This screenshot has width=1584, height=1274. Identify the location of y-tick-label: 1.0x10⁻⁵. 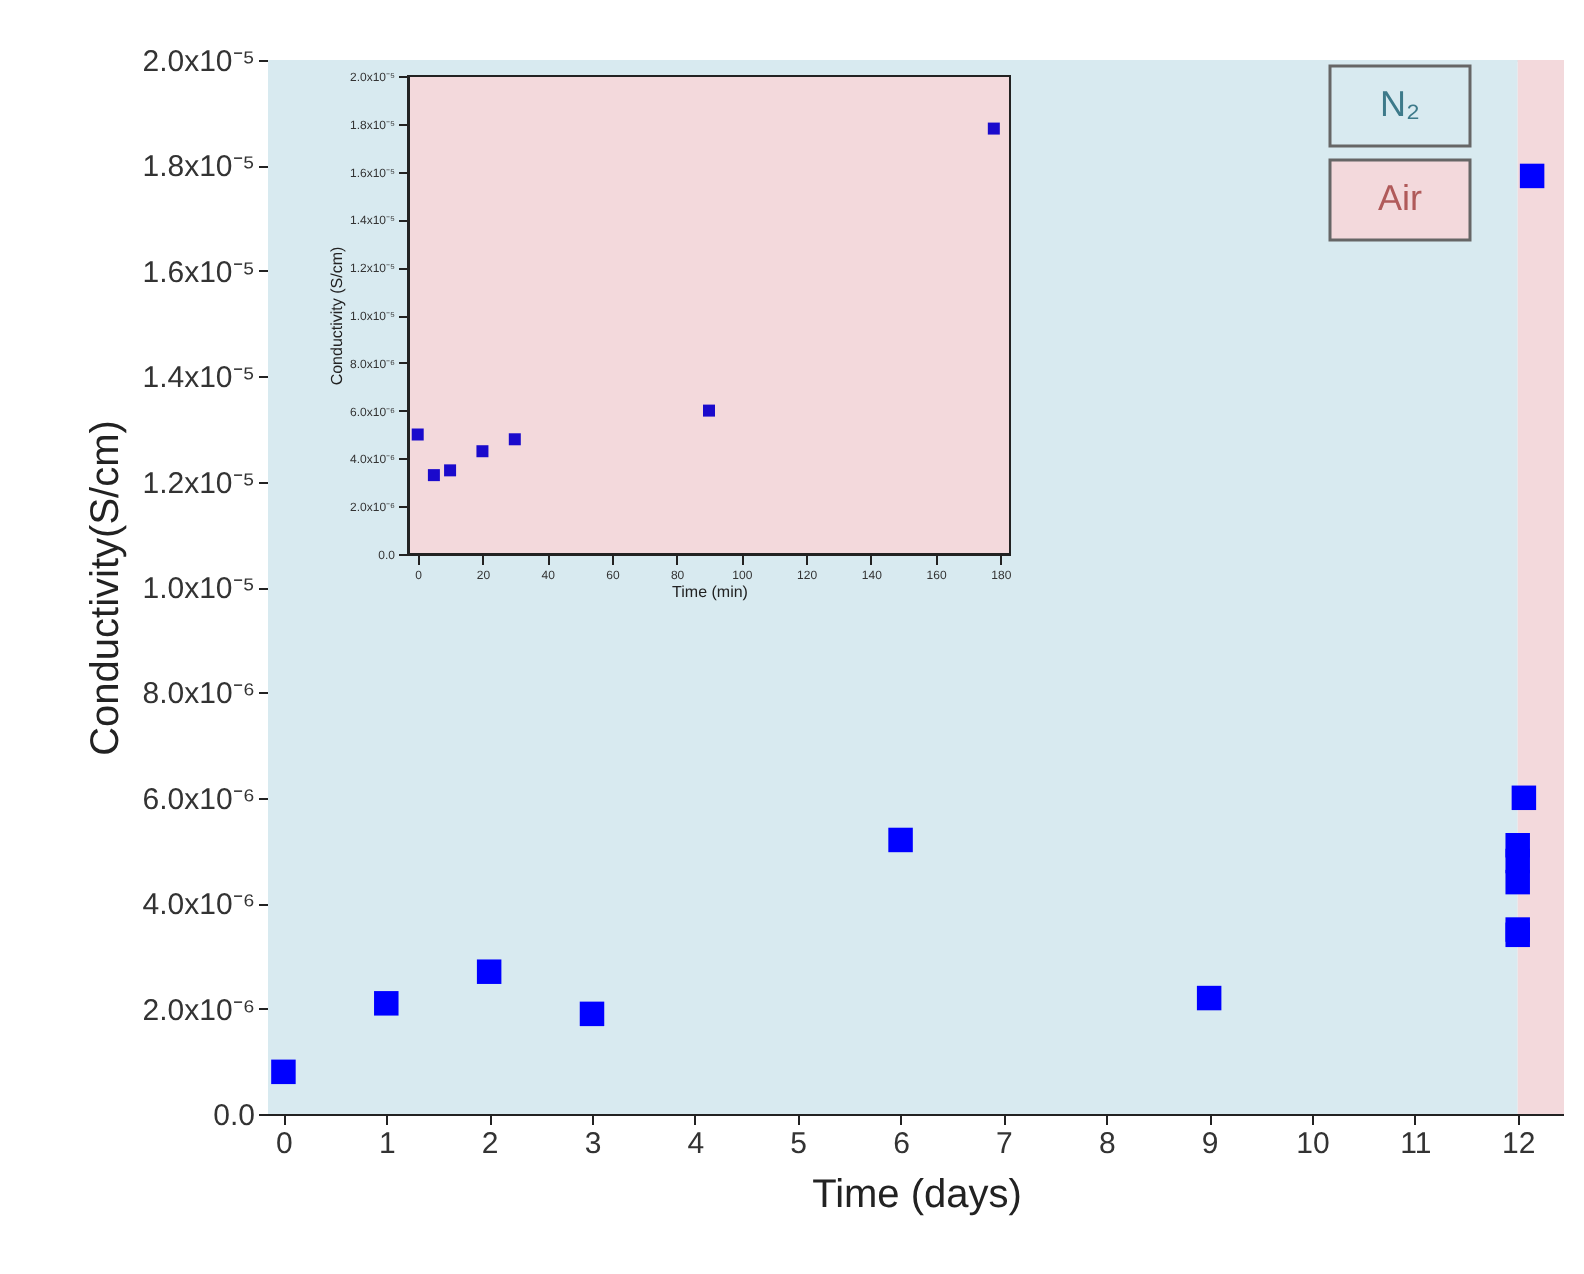
(198, 589).